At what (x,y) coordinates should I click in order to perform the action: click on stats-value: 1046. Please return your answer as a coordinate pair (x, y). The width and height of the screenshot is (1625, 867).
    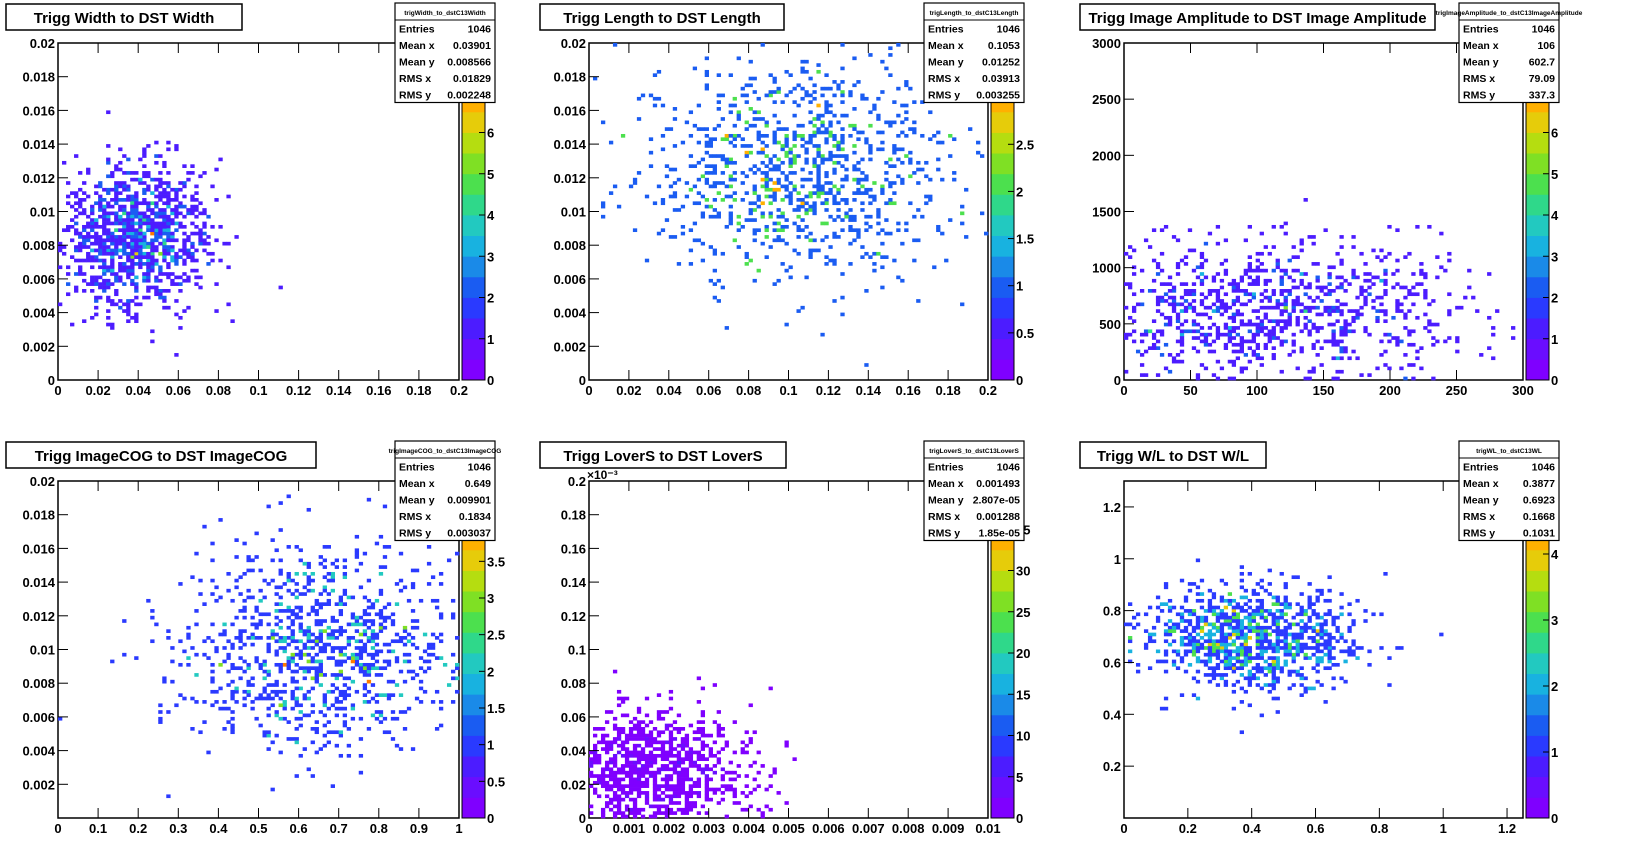
    Looking at the image, I should click on (480, 30).